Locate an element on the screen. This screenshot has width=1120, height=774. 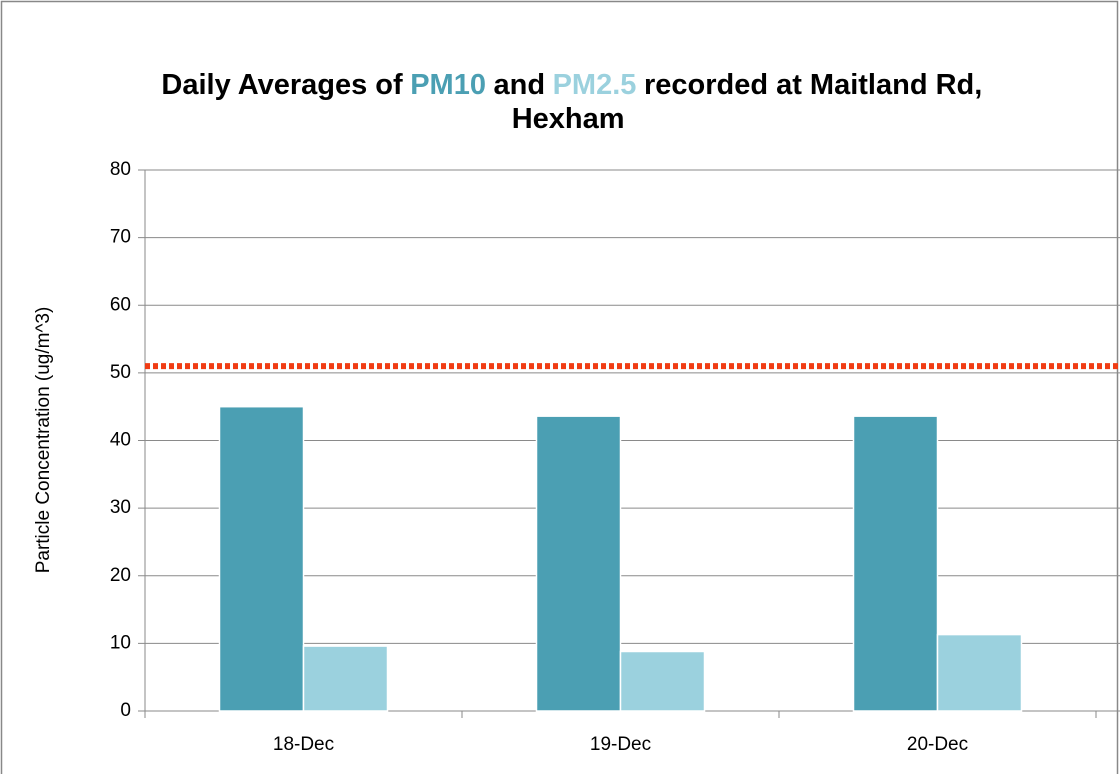
title-text: and is located at coordinates (519, 85).